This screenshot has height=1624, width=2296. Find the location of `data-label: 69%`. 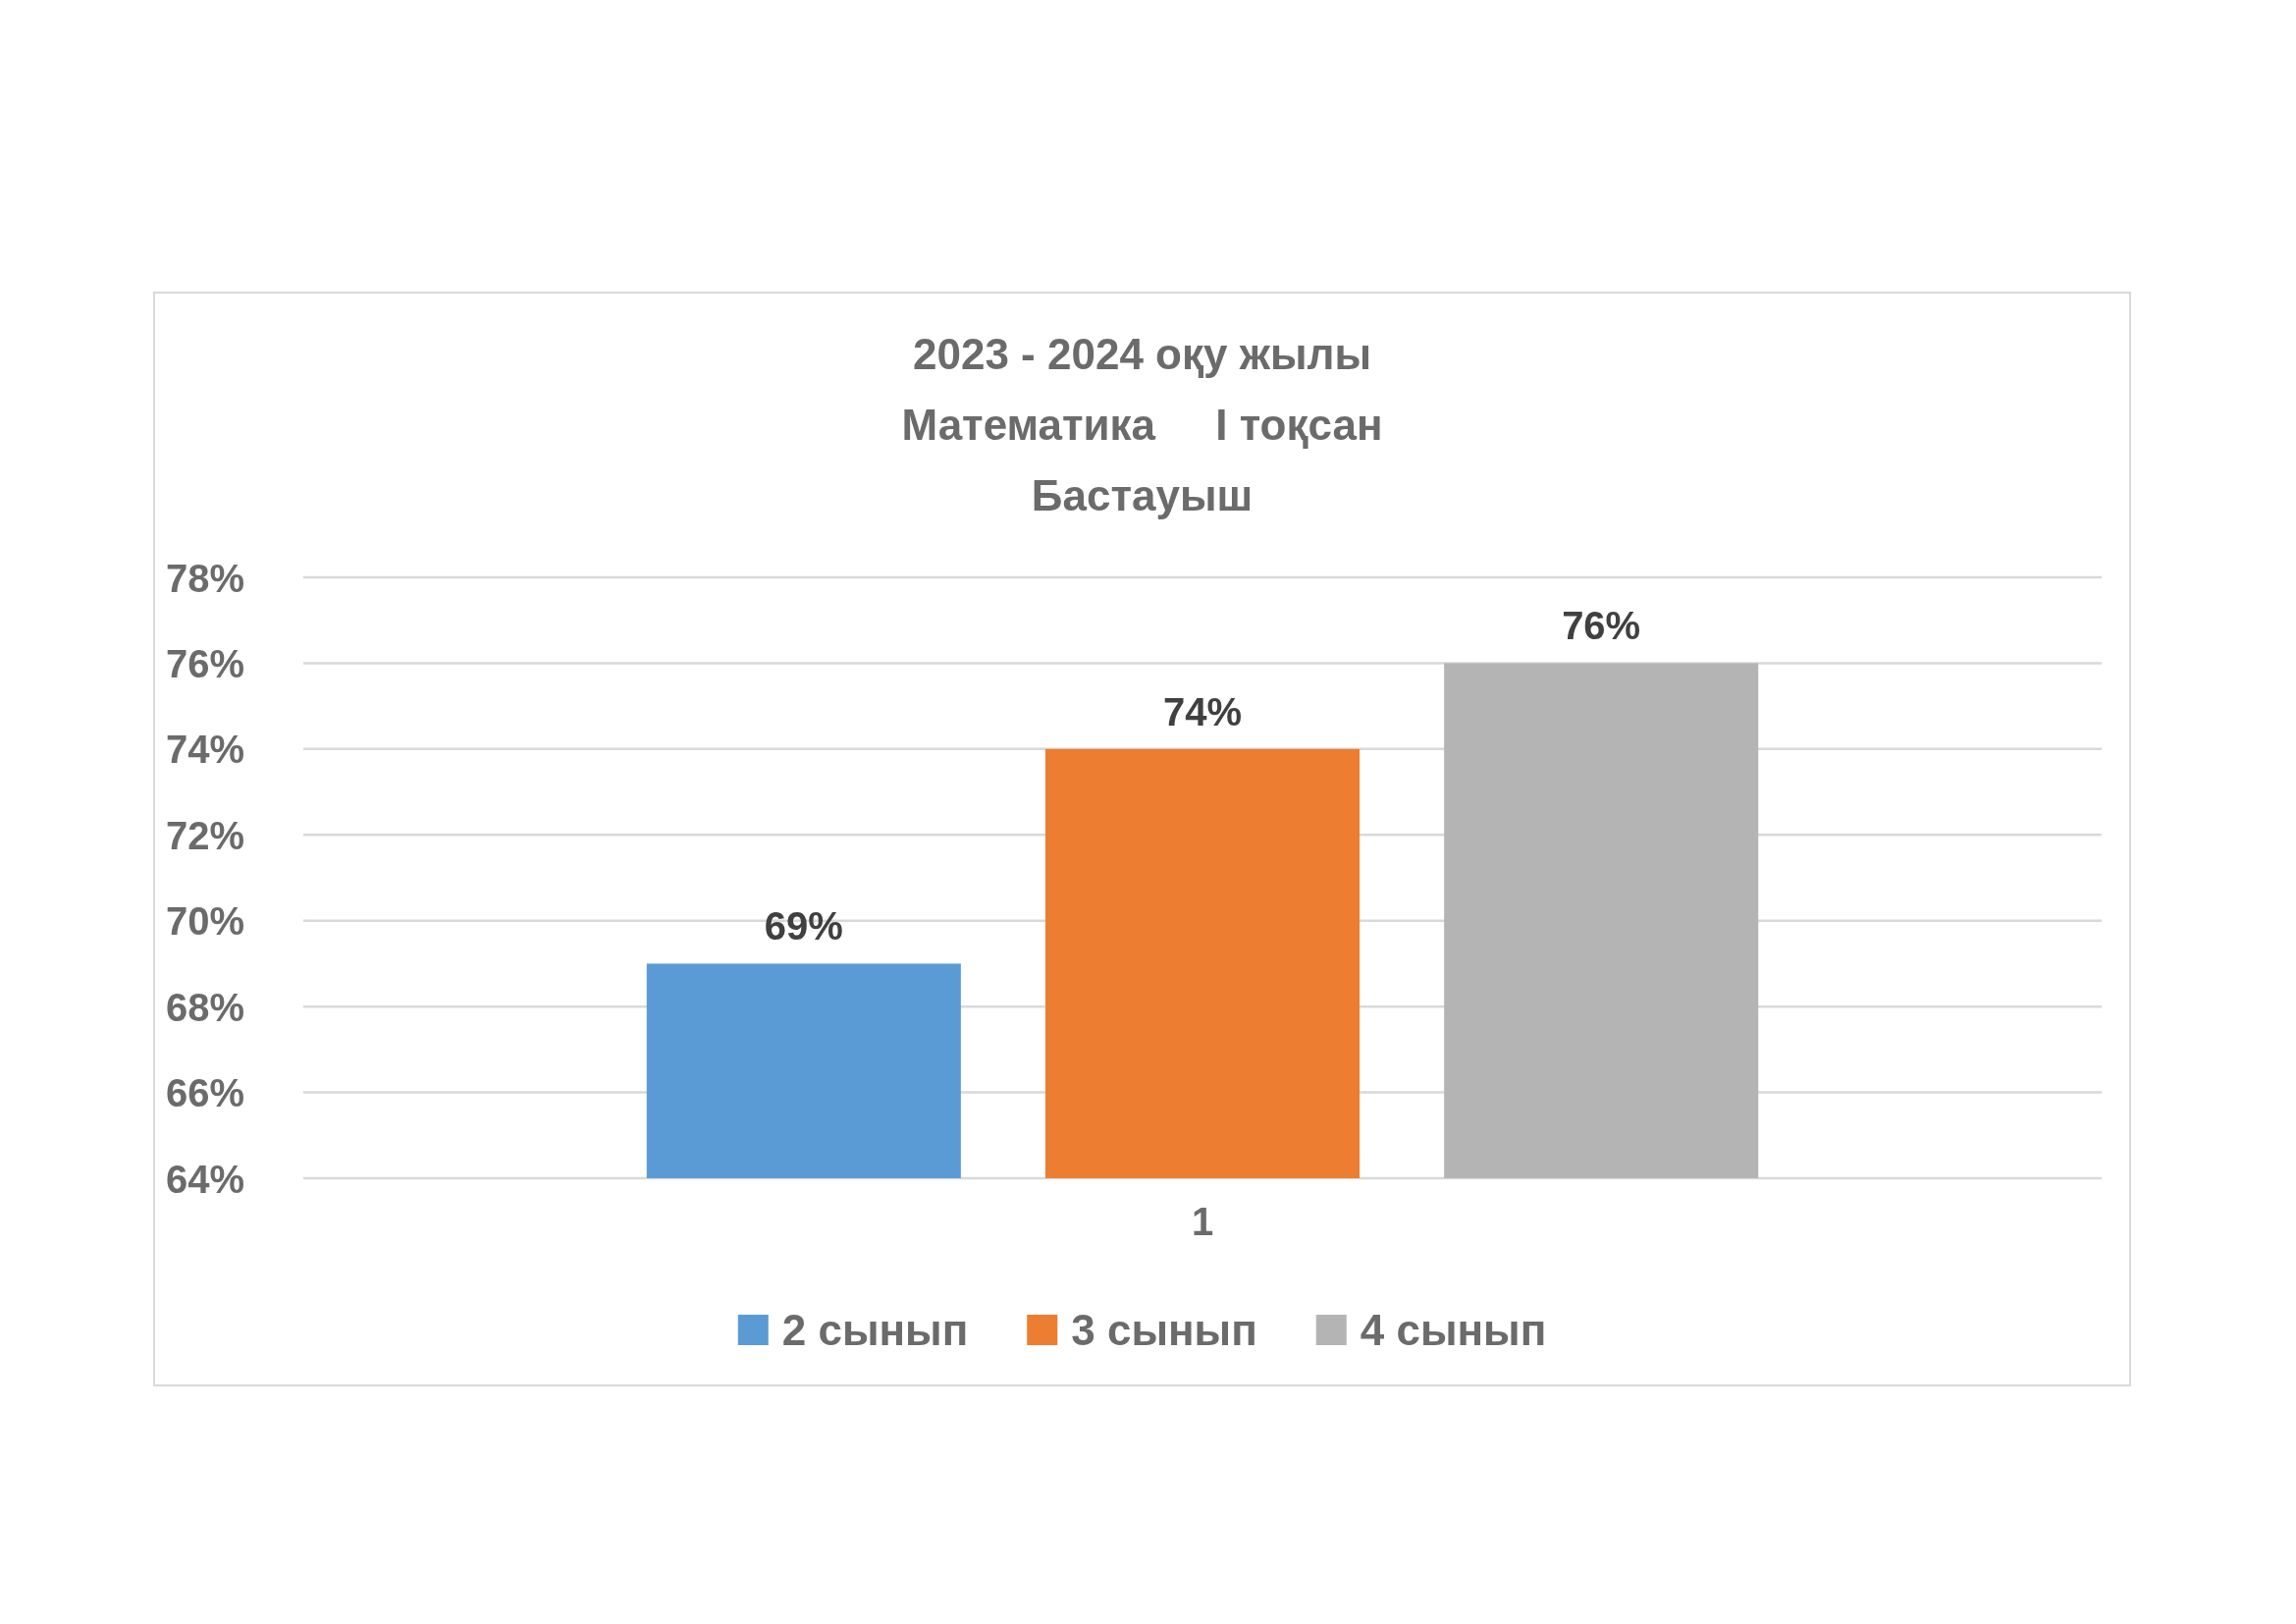

data-label: 69% is located at coordinates (803, 926).